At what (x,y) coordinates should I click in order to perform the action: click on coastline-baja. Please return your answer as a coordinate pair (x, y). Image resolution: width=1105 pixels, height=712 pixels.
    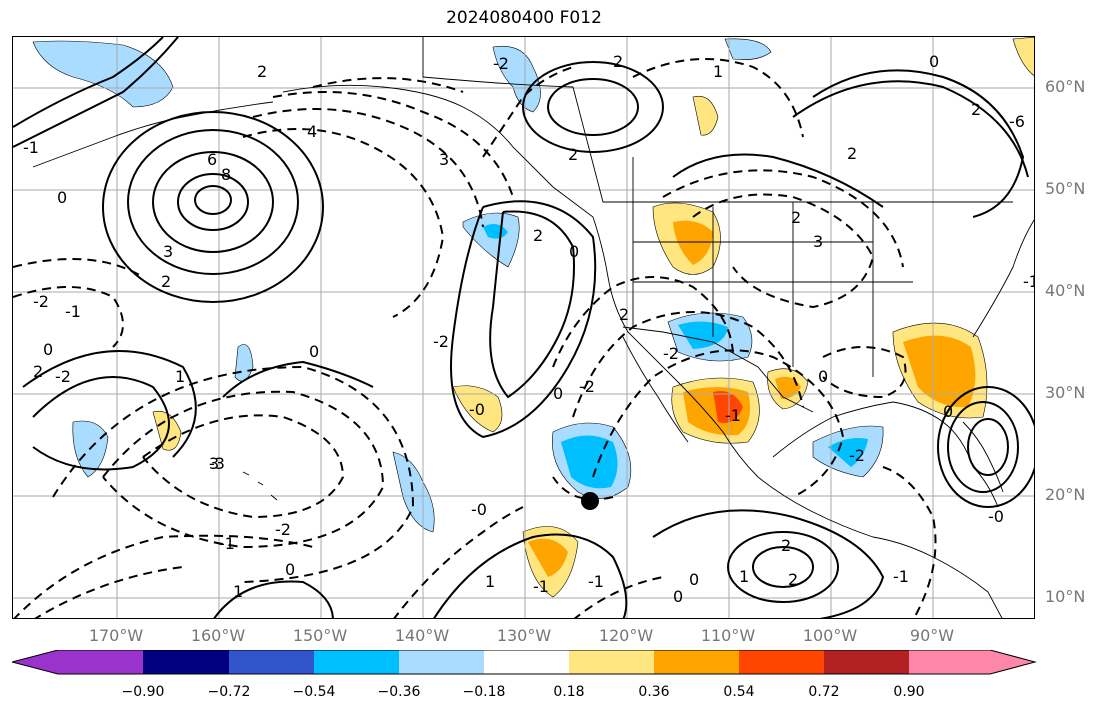
    Looking at the image, I should click on (655, 389).